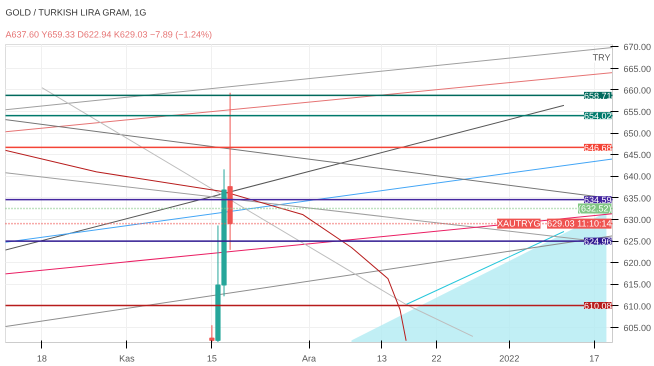 The image size is (654, 366). I want to click on y-tick-label: 610.00, so click(638, 306).